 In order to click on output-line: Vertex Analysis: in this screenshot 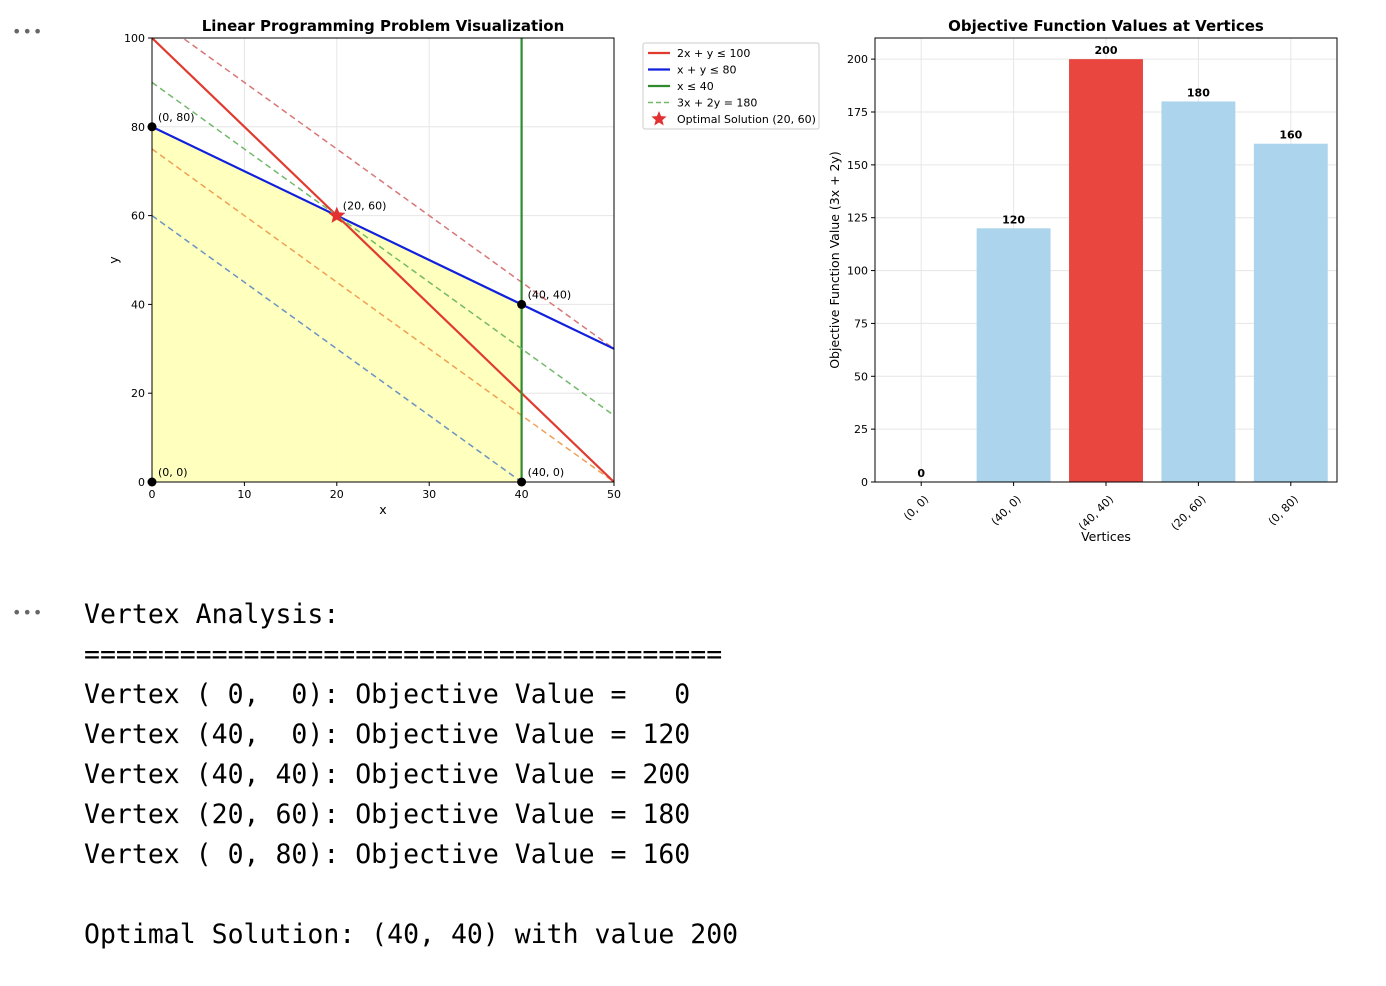, I will do `click(212, 614)`.